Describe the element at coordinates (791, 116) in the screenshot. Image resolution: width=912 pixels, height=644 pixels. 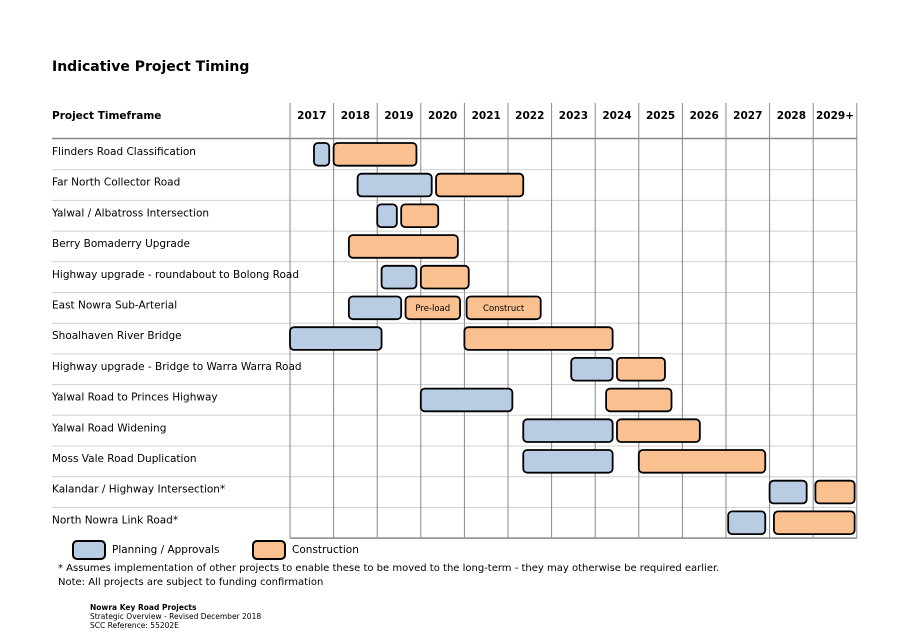
I see `year-column-header: 2028` at that location.